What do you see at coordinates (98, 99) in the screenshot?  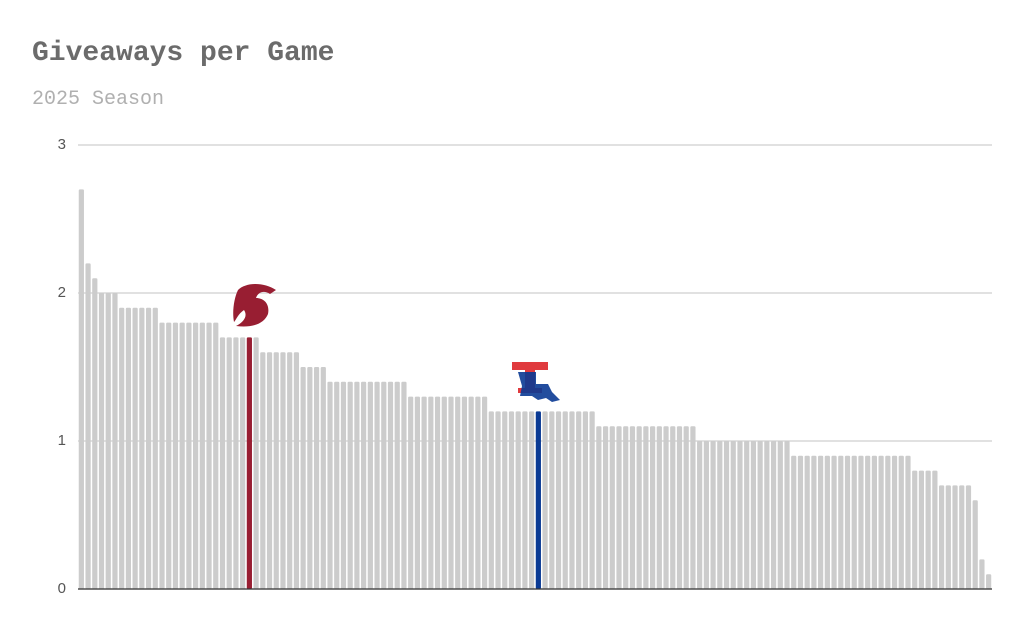 I see `chart-subtitle: 2025 Season` at bounding box center [98, 99].